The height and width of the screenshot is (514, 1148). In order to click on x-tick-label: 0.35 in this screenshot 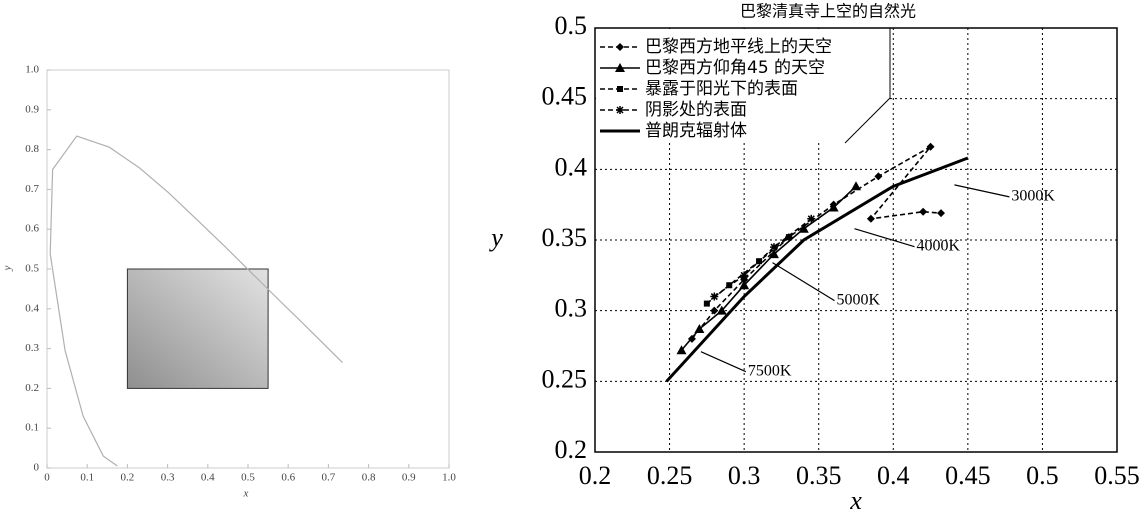, I will do `click(819, 475)`.